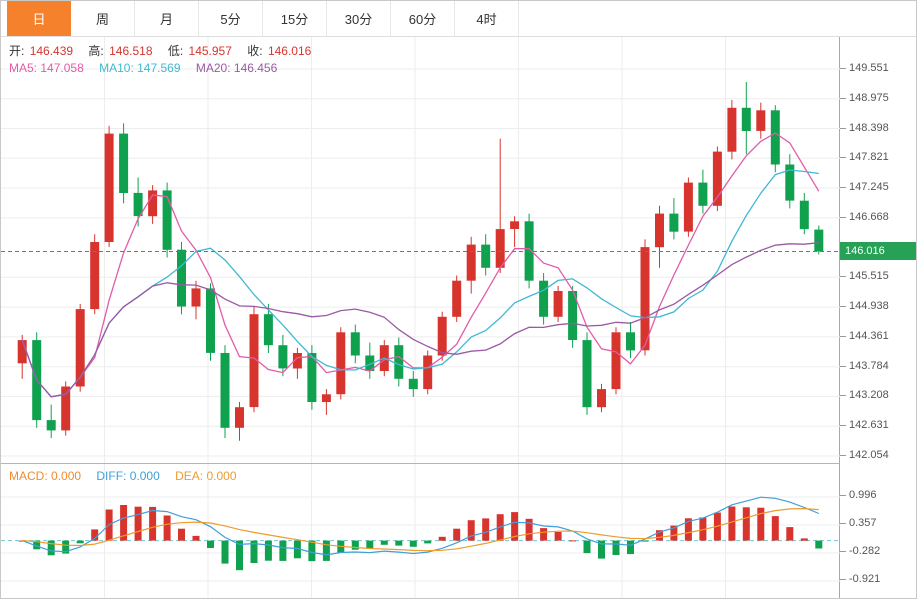  Describe the element at coordinates (131, 51) in the screenshot. I see `high-value: 146.518` at that location.